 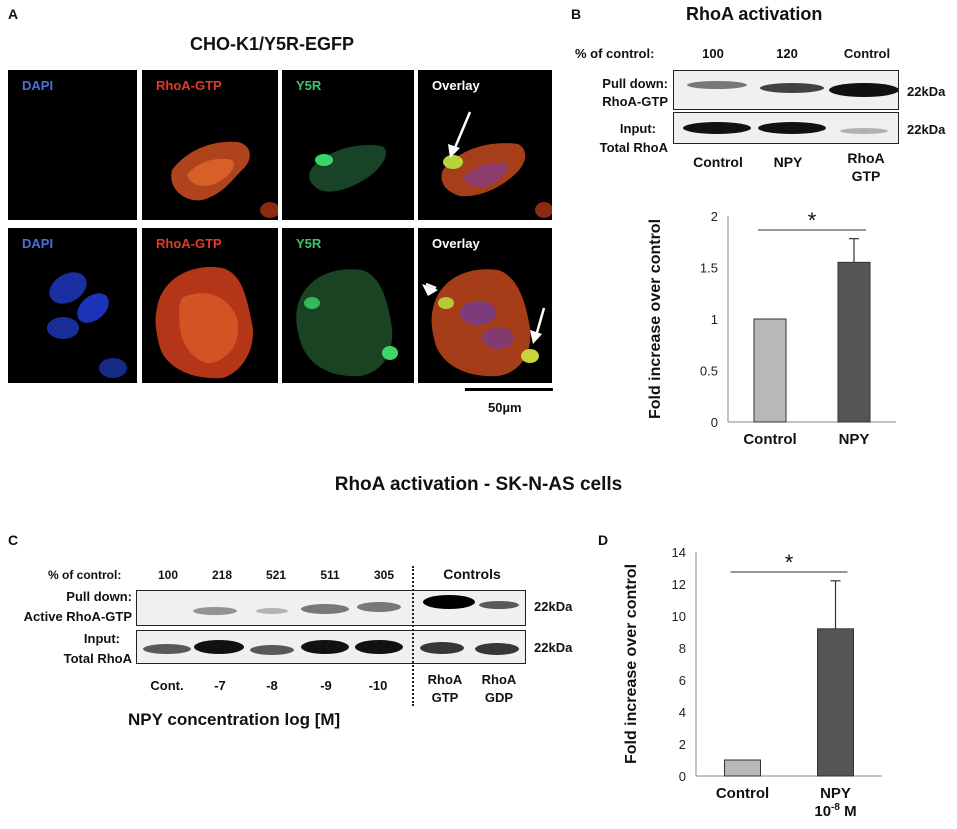 I want to click on panel-b-ylabel: Fold increase over control, so click(x=655, y=319).